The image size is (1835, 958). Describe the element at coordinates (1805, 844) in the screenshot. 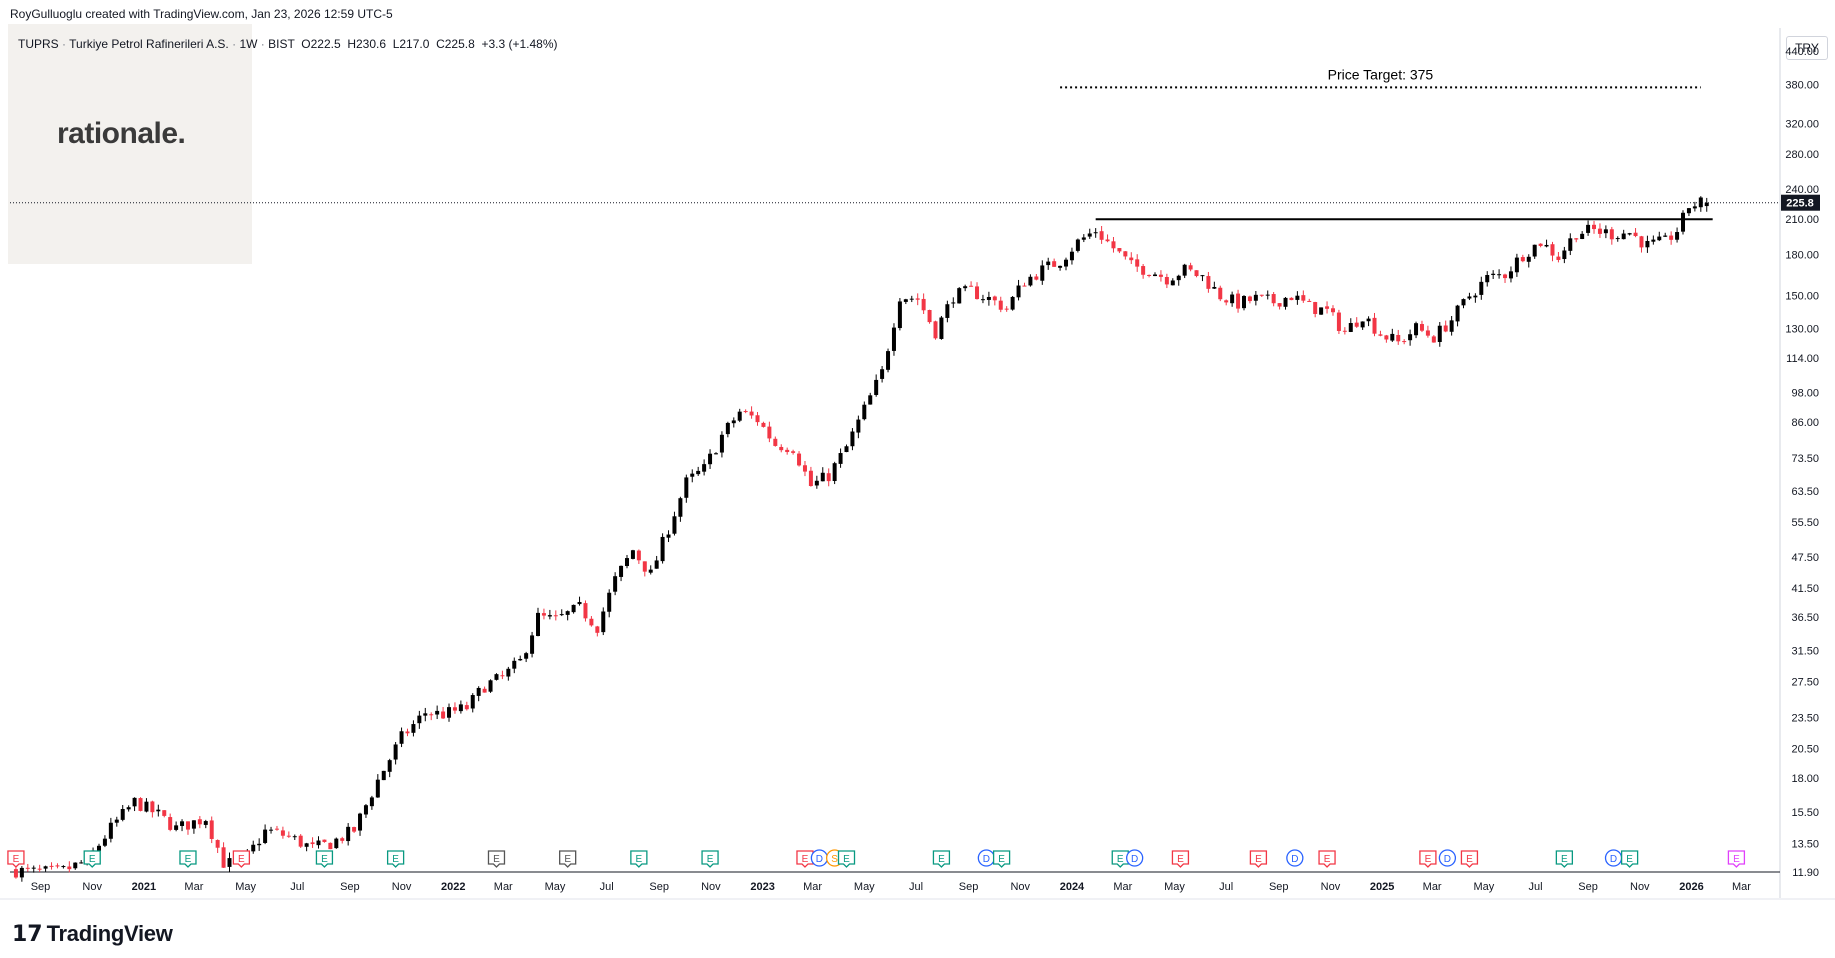

I see `price-tick-label: 13.50` at that location.